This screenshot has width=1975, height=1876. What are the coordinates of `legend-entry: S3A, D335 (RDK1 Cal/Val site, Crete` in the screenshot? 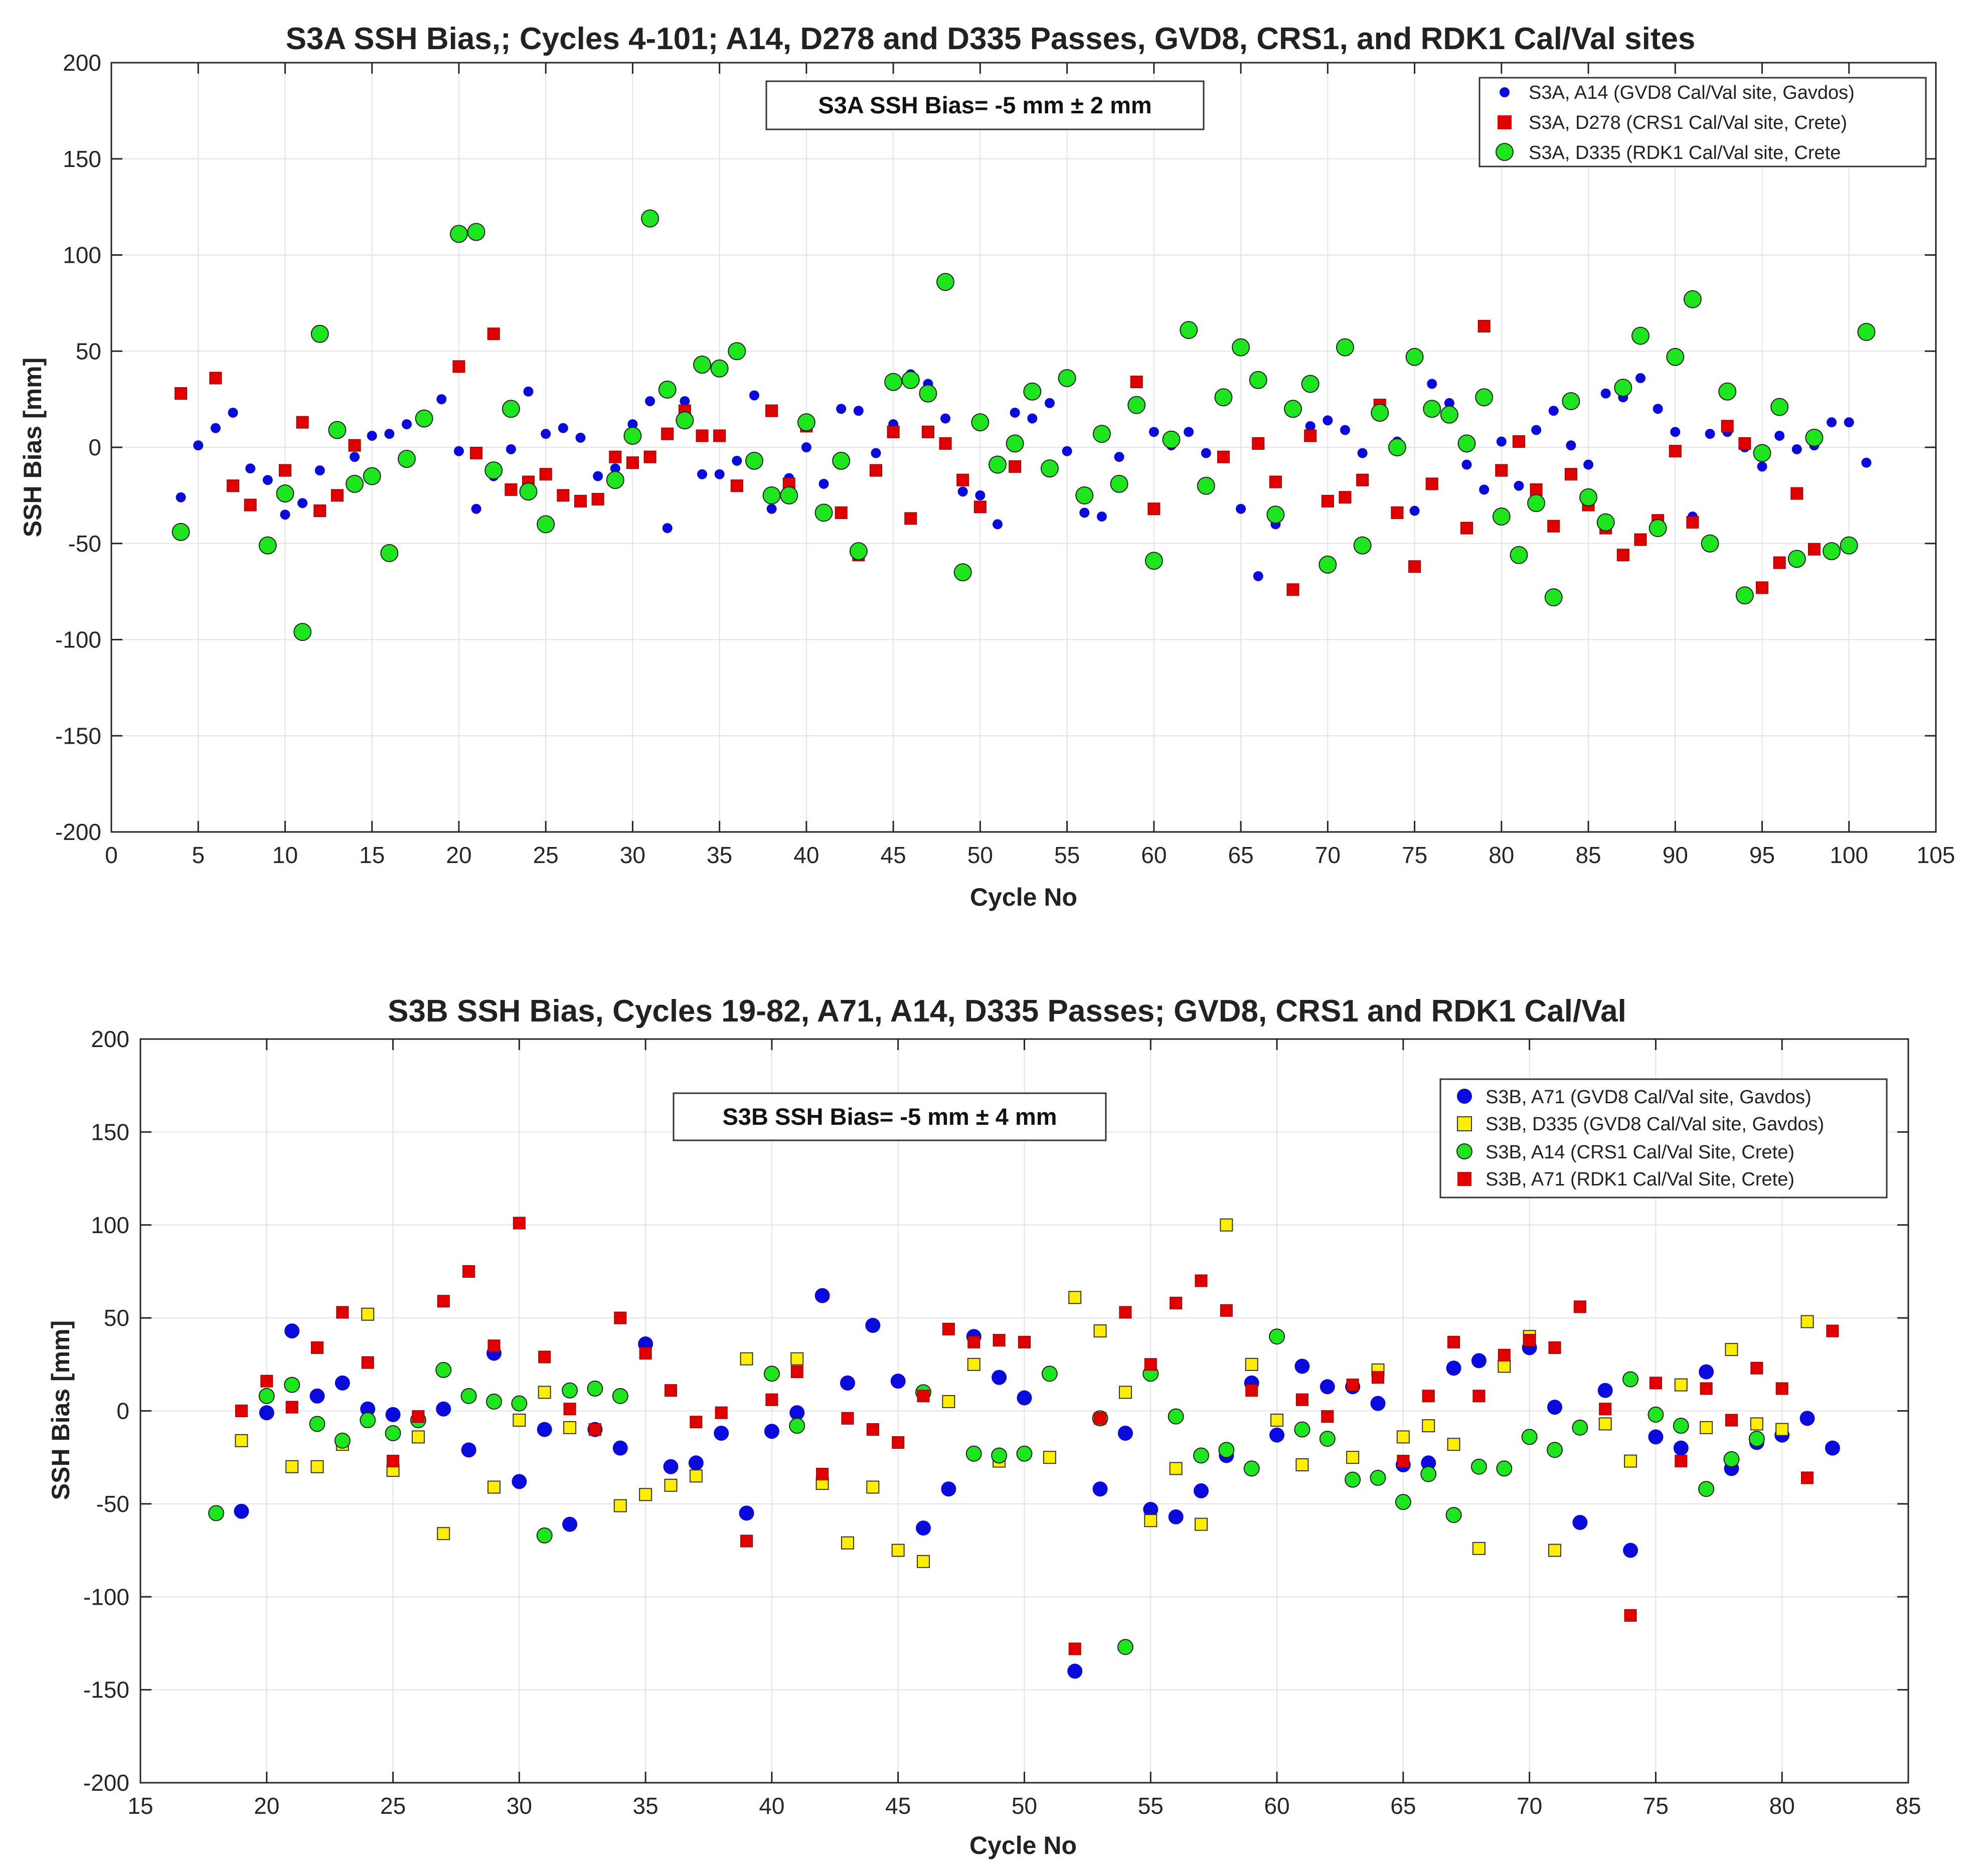 It's located at (1668, 153).